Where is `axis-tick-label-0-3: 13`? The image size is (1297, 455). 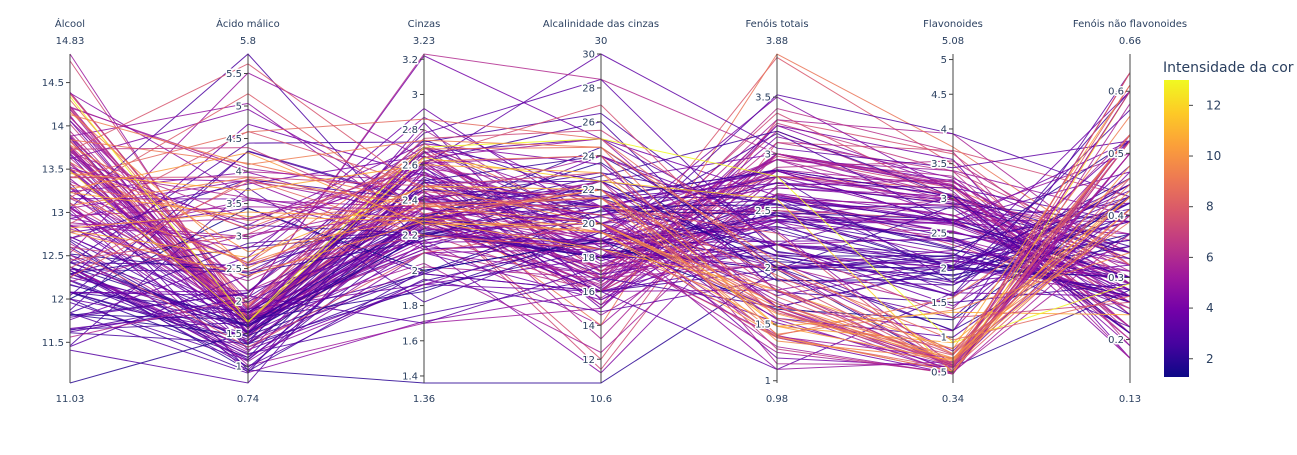
axis-tick-label-0-3: 13 is located at coordinates (57, 213).